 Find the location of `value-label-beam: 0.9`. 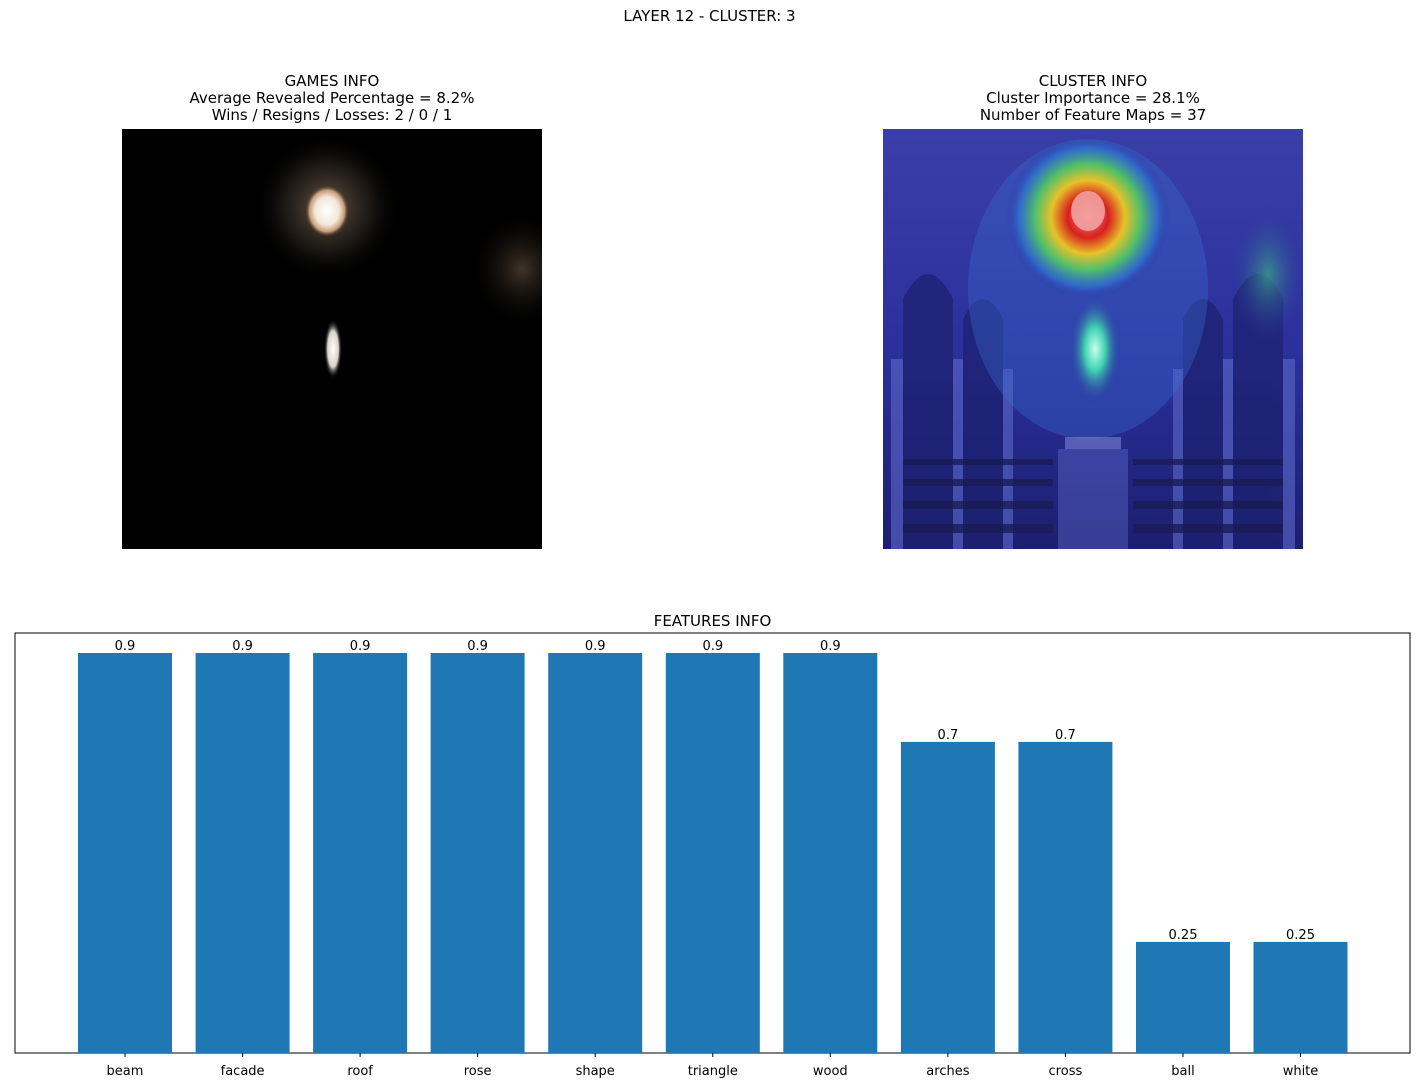

value-label-beam: 0.9 is located at coordinates (125, 646).